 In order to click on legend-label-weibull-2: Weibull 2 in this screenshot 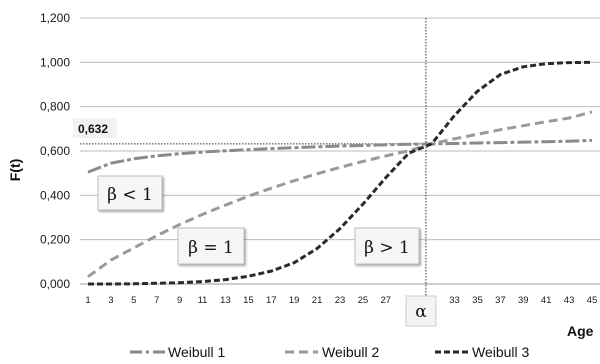, I will do `click(351, 352)`.